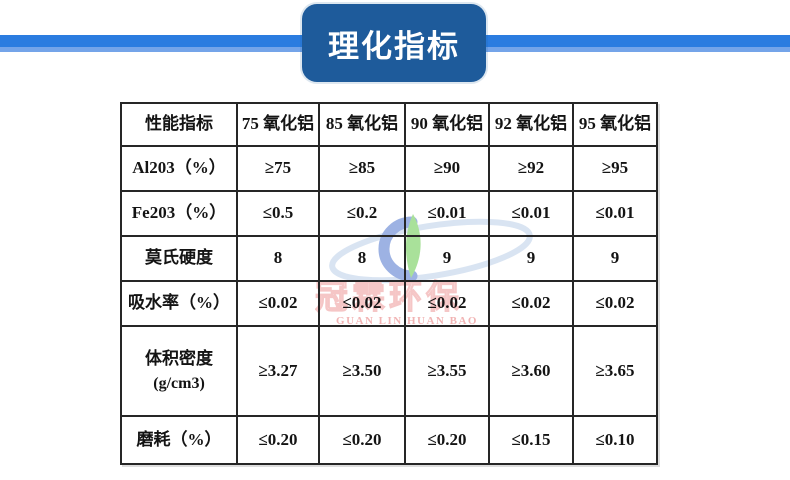  I want to click on table-cell: ≥92, so click(531, 168).